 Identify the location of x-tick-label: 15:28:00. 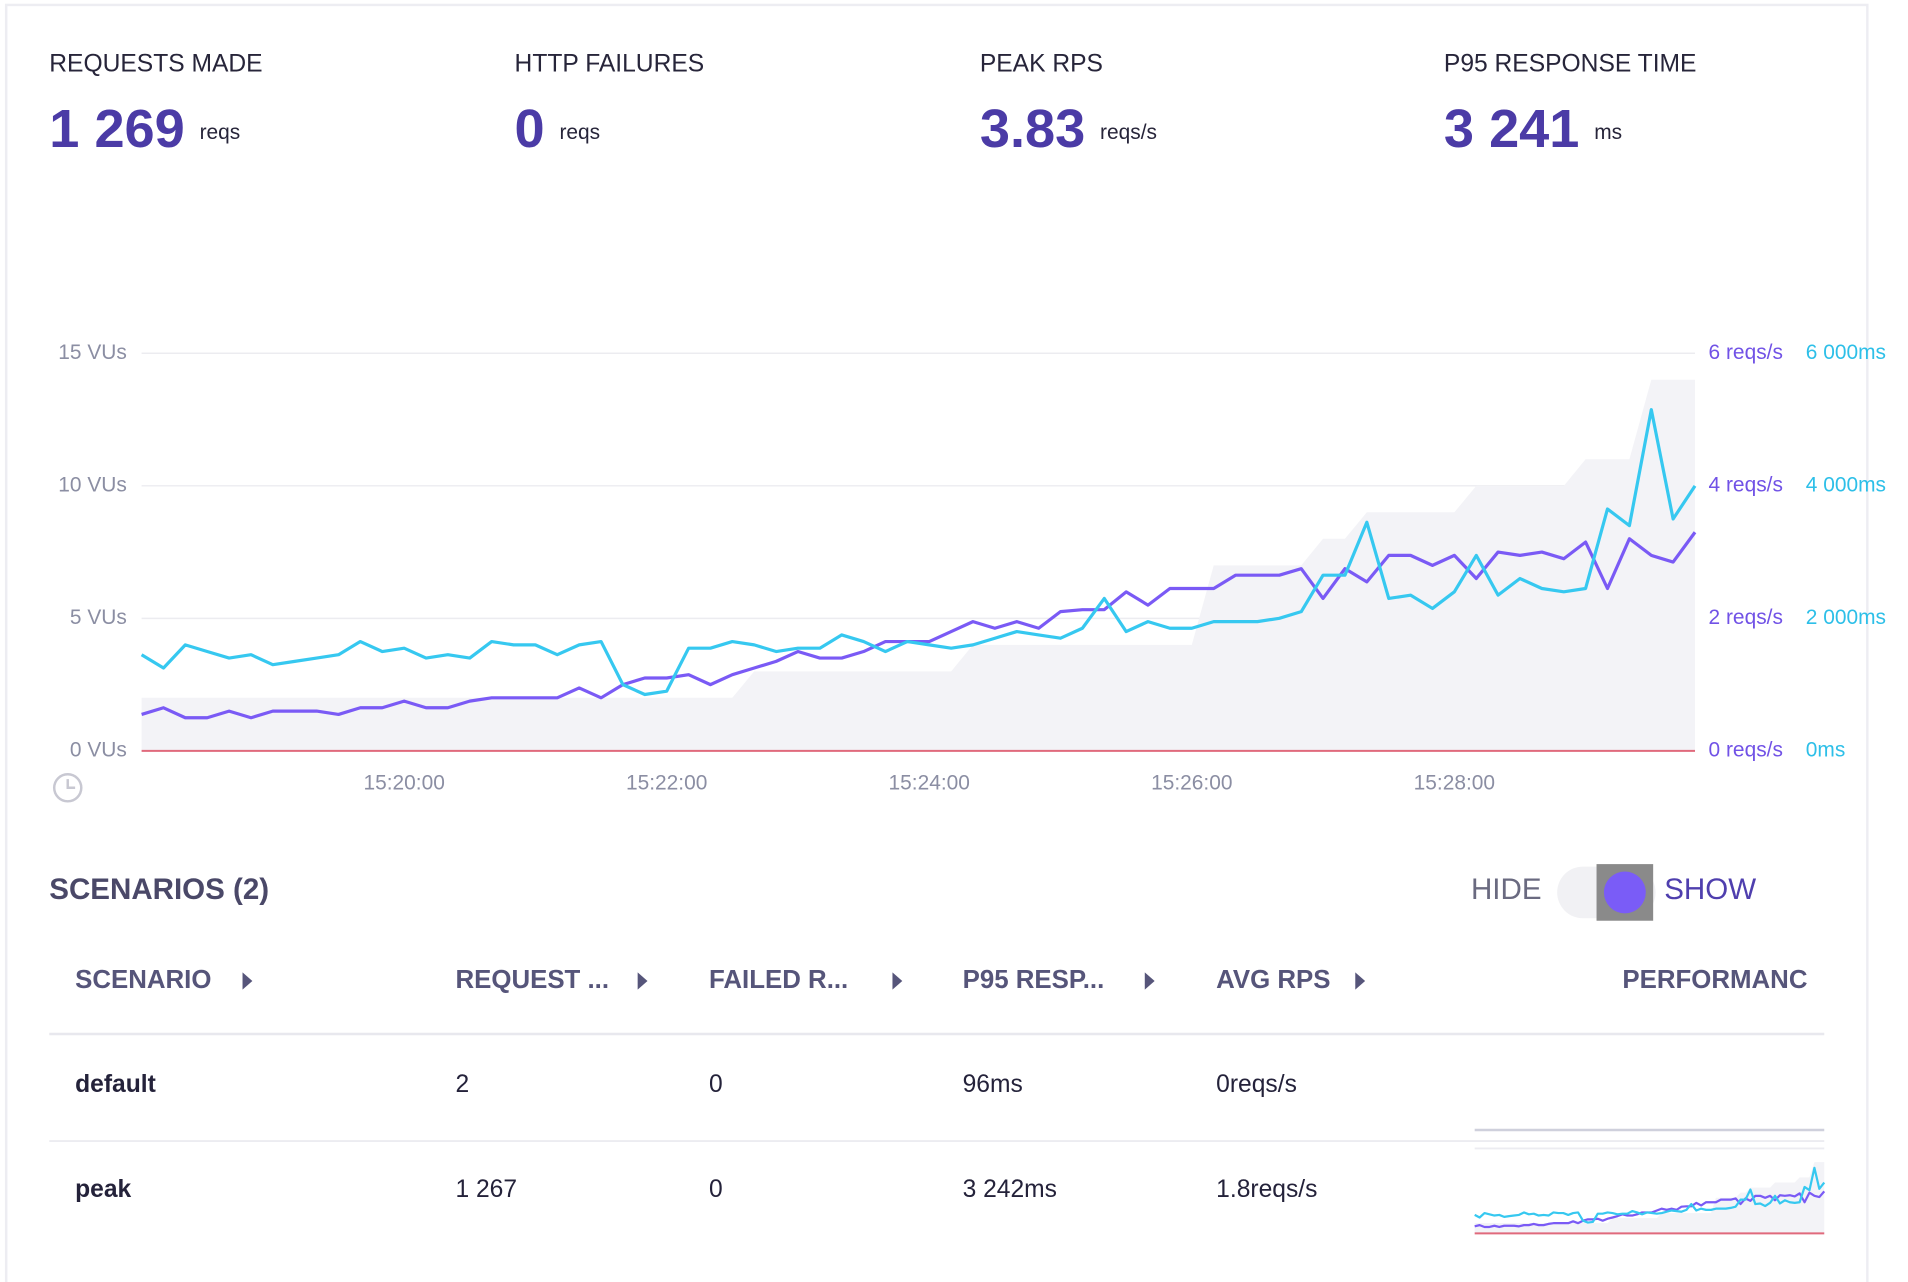
(1454, 783).